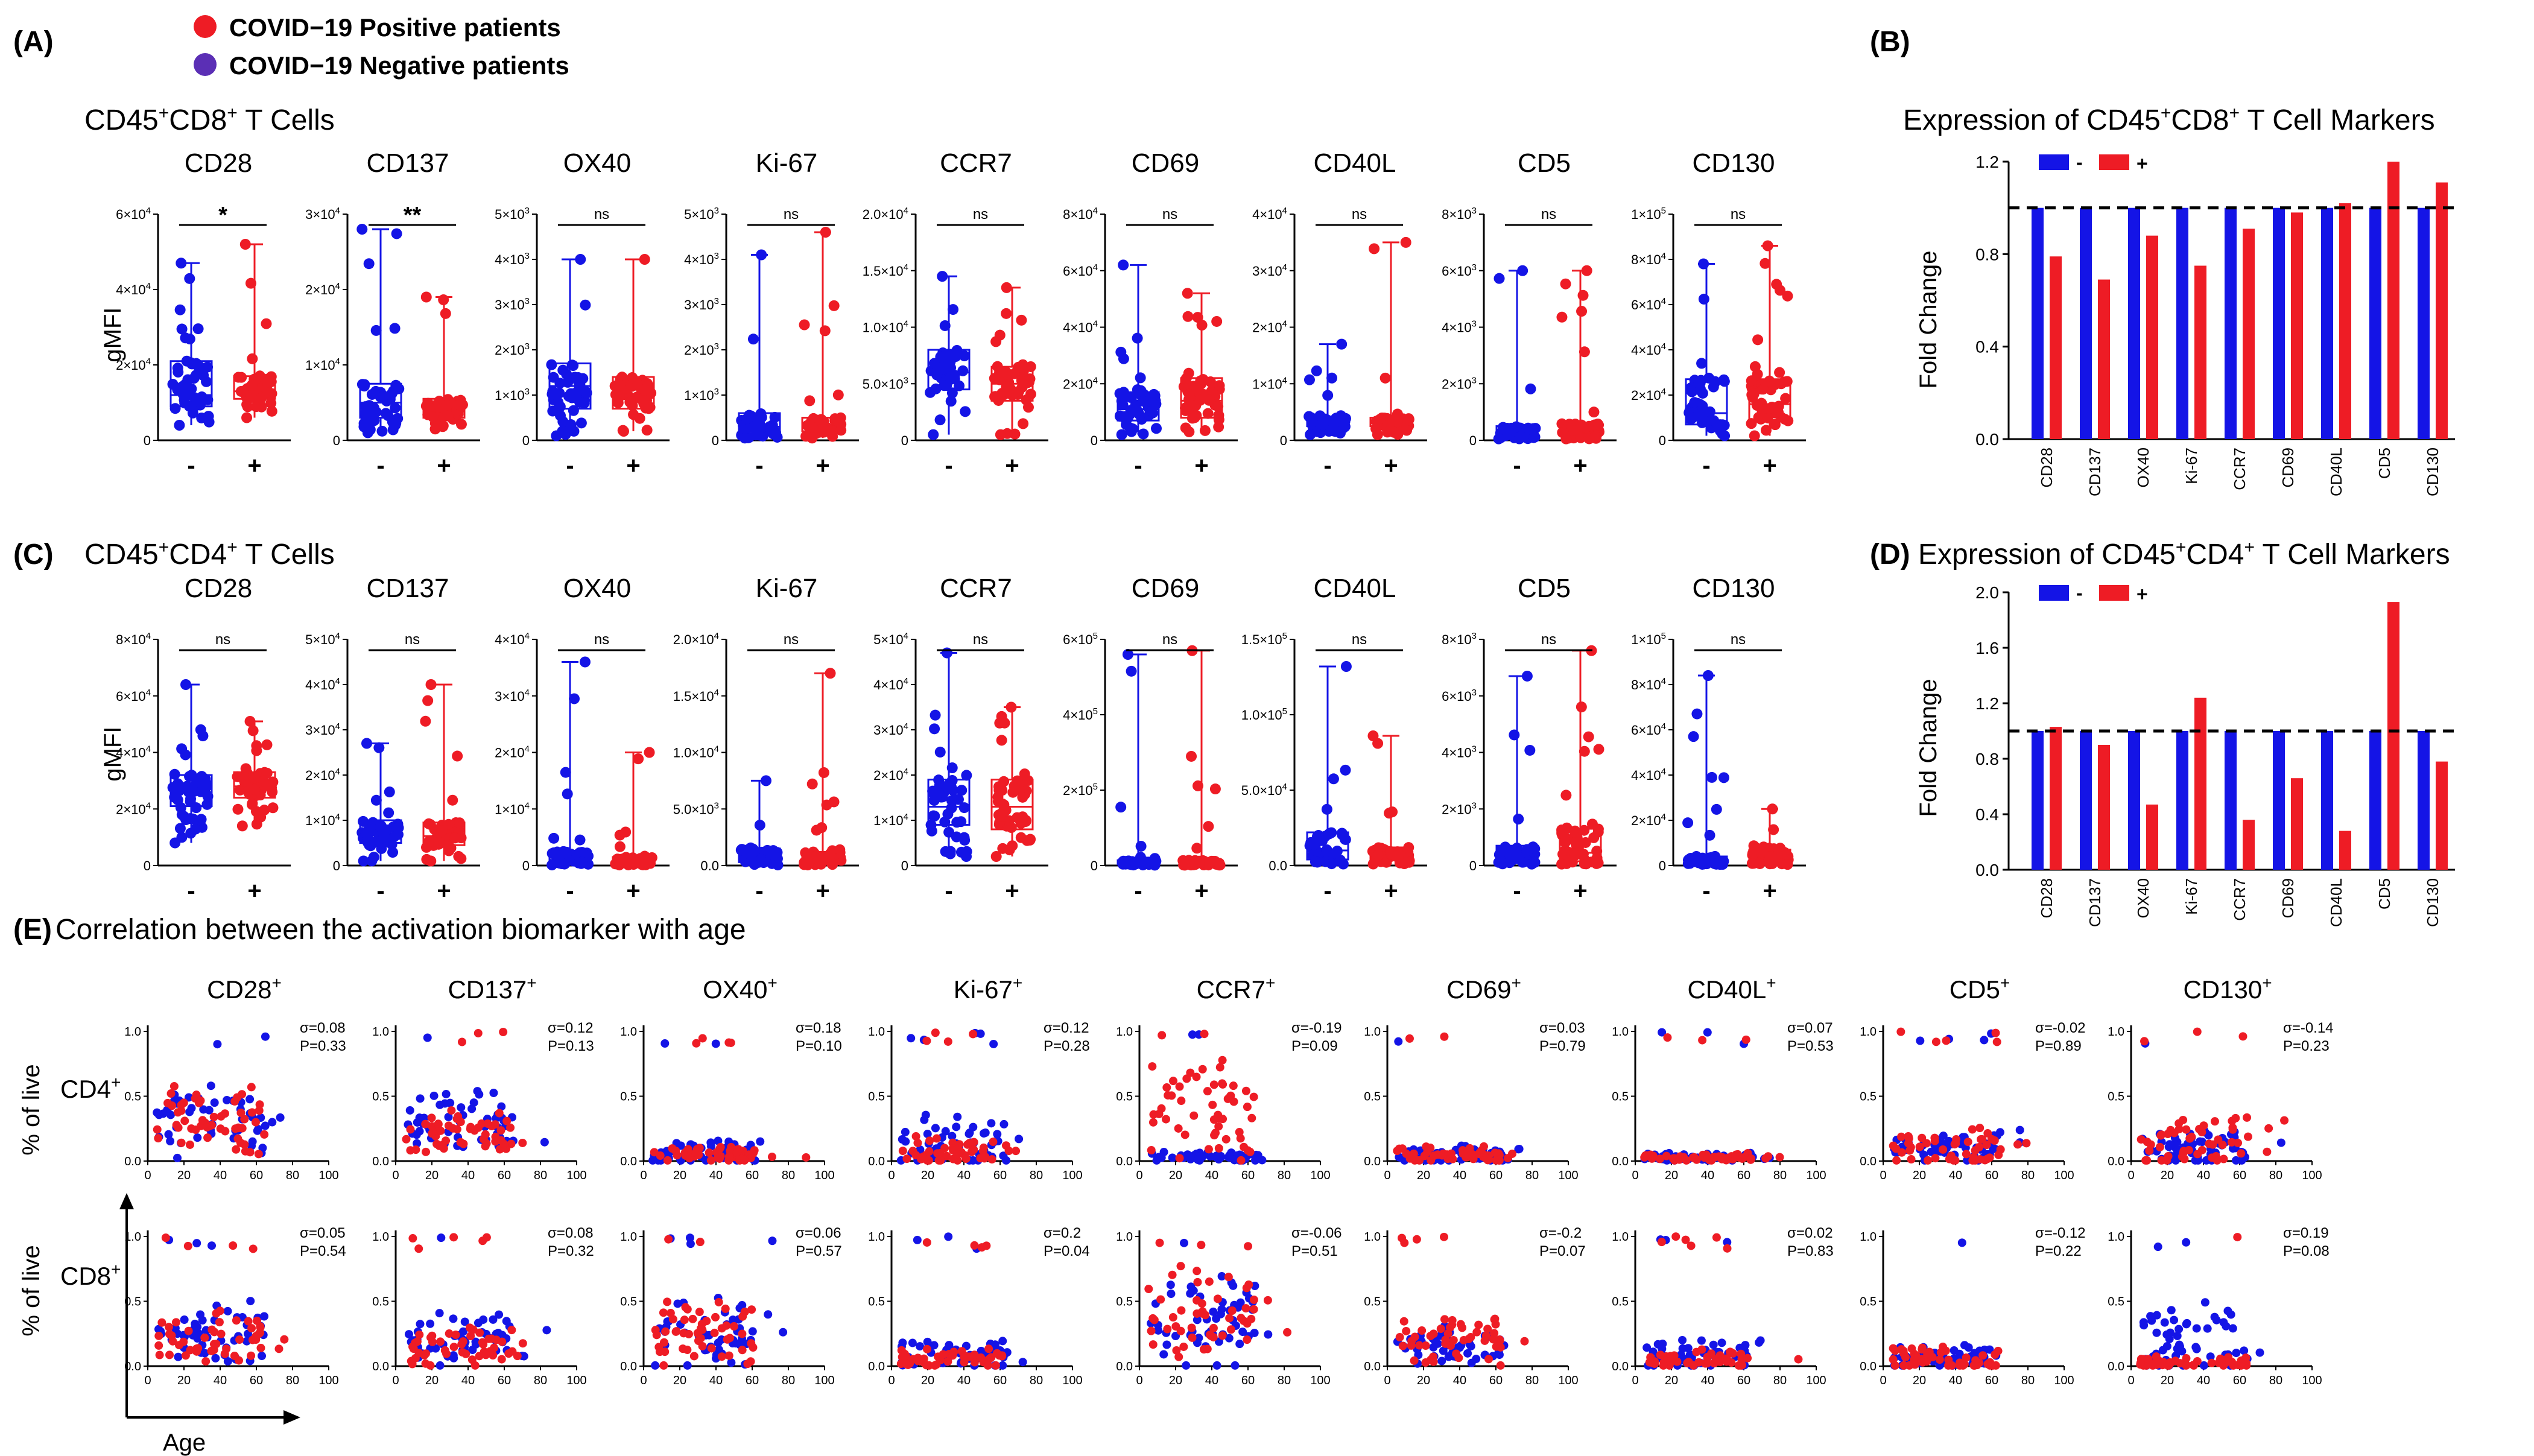 Image resolution: width=2534 pixels, height=1456 pixels. Describe the element at coordinates (323, 1251) in the screenshot. I see `p-label: P=0.54` at that location.